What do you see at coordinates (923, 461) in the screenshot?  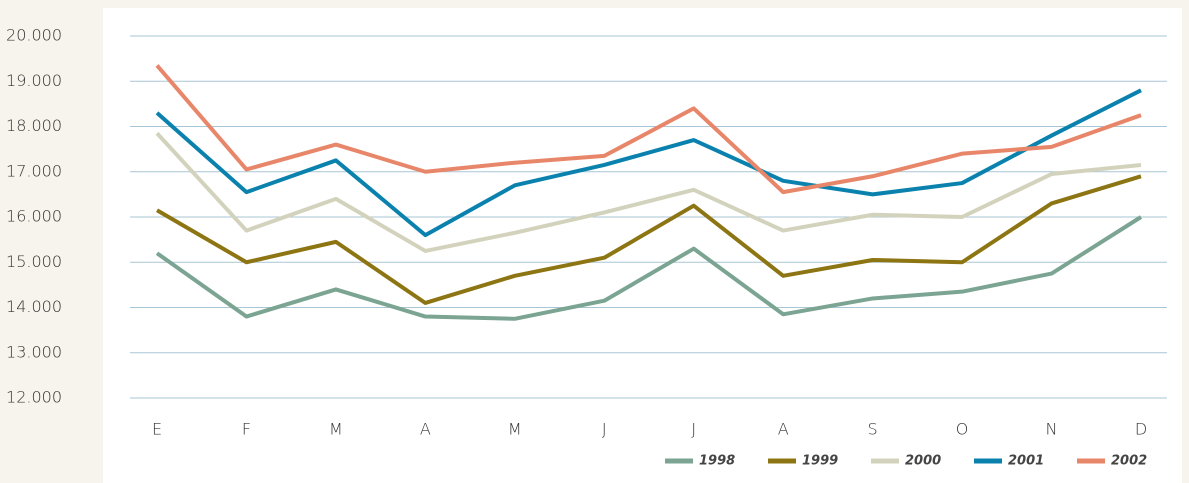 I see `legend-label: 2000` at bounding box center [923, 461].